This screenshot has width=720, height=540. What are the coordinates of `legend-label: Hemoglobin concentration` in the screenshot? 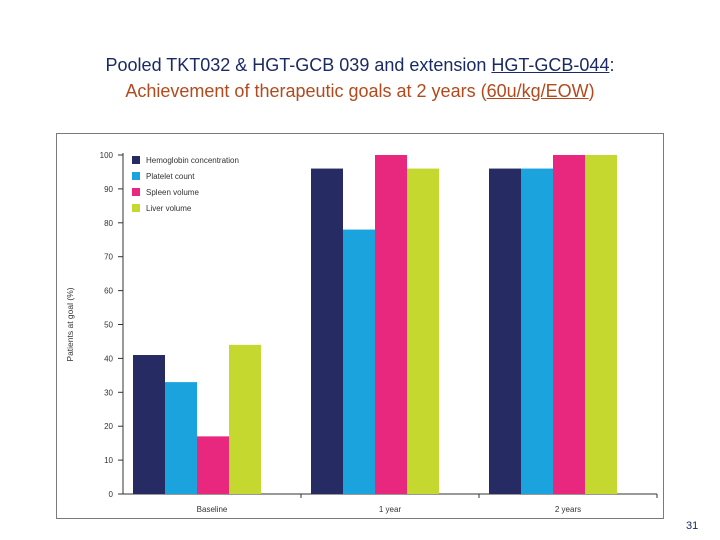 It's located at (192, 160).